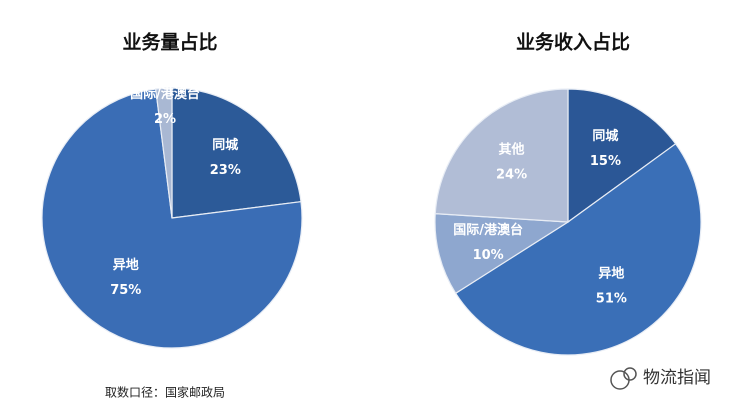 The width and height of the screenshot is (733, 410). I want to click on slice-value-label: 51%, so click(611, 298).